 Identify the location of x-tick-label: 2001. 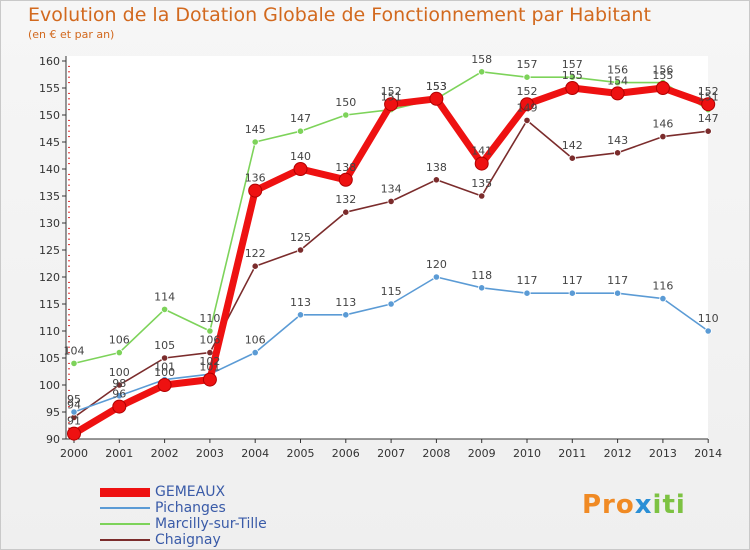
(119, 453).